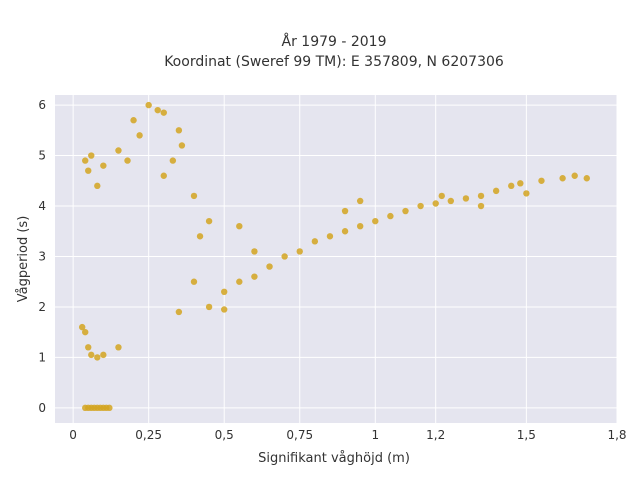 Image resolution: width=640 pixels, height=480 pixels. What do you see at coordinates (526, 435) in the screenshot?
I see `x-tick-label-6: 1,5` at bounding box center [526, 435].